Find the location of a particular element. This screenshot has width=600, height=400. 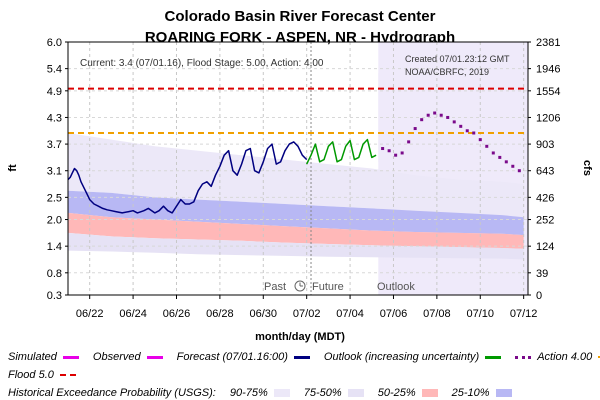

y-tick-right: 903 is located at coordinates (545, 145).